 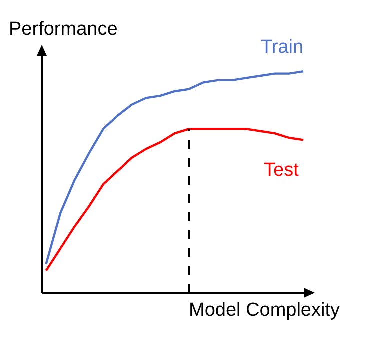 What do you see at coordinates (63, 29) in the screenshot?
I see `y-axis-title: Performance` at bounding box center [63, 29].